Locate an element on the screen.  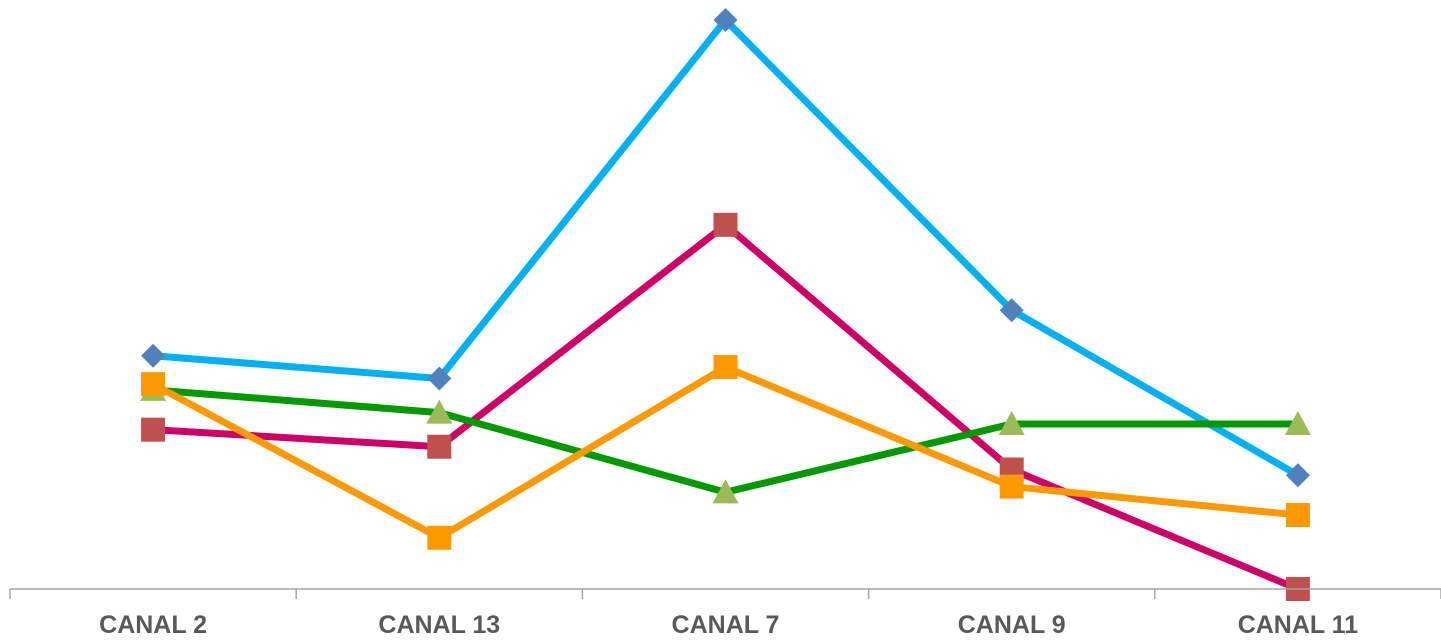
x-tick-label: CANAL 11 is located at coordinates (1298, 625).